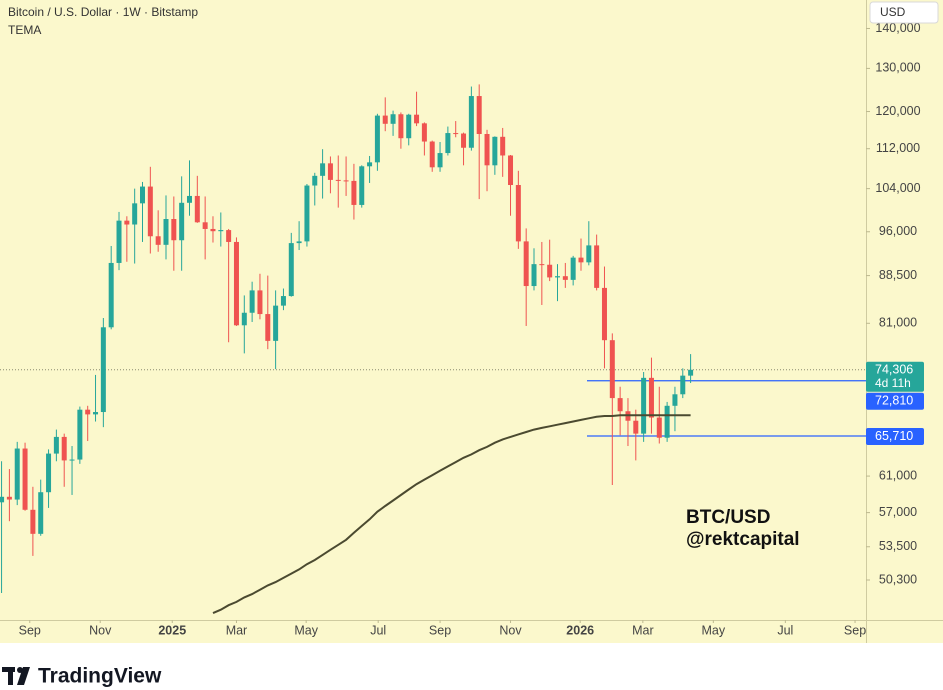  I want to click on x-tick-label: Mar, so click(643, 630).